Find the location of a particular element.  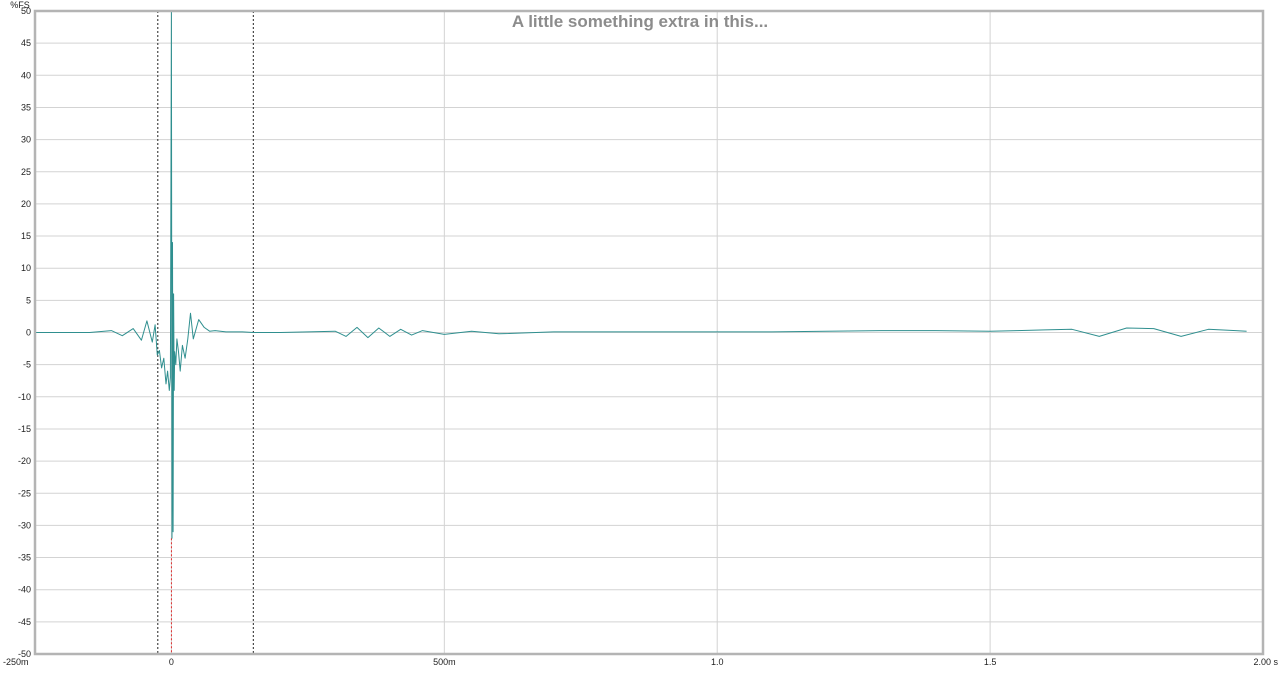

y-tick-label: 20 is located at coordinates (26, 204).